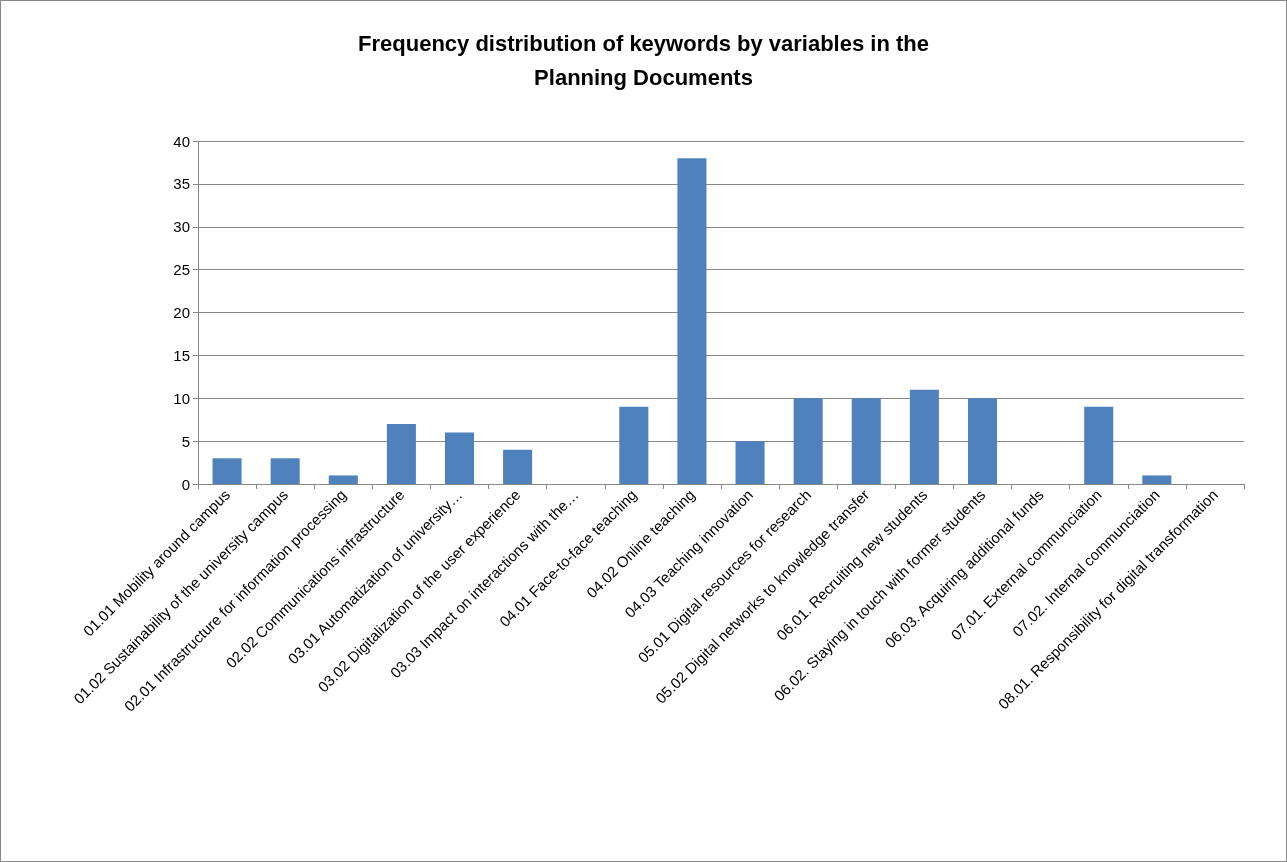  I want to click on y-tick-label: 10, so click(181, 398).